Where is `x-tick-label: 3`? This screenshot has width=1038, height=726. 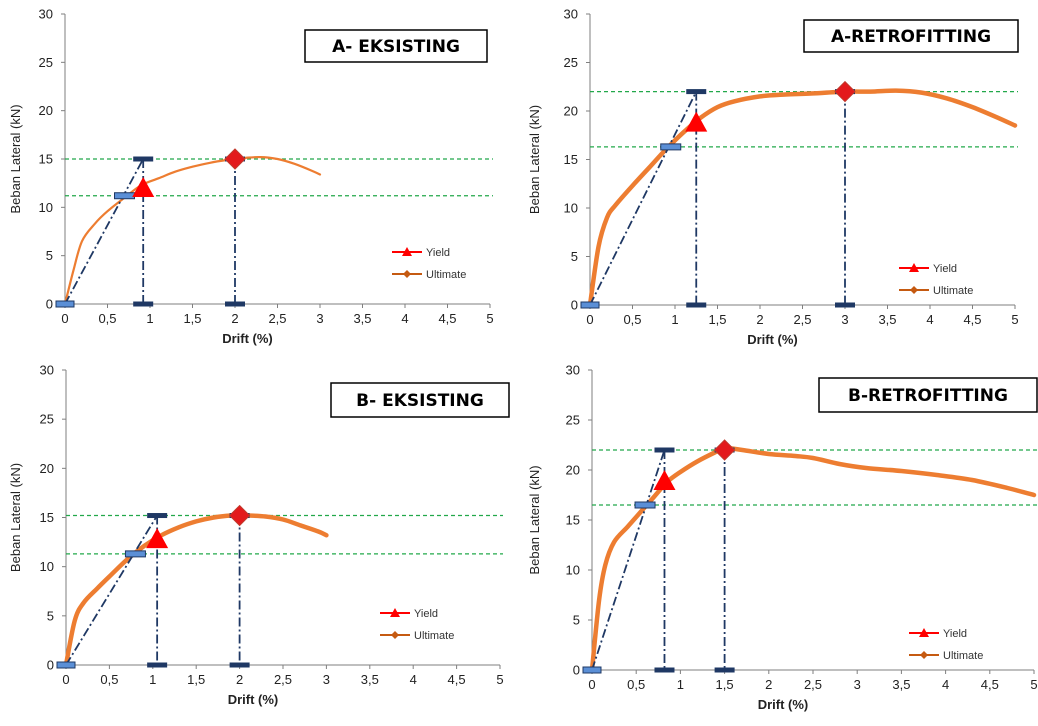 x-tick-label: 3 is located at coordinates (319, 318).